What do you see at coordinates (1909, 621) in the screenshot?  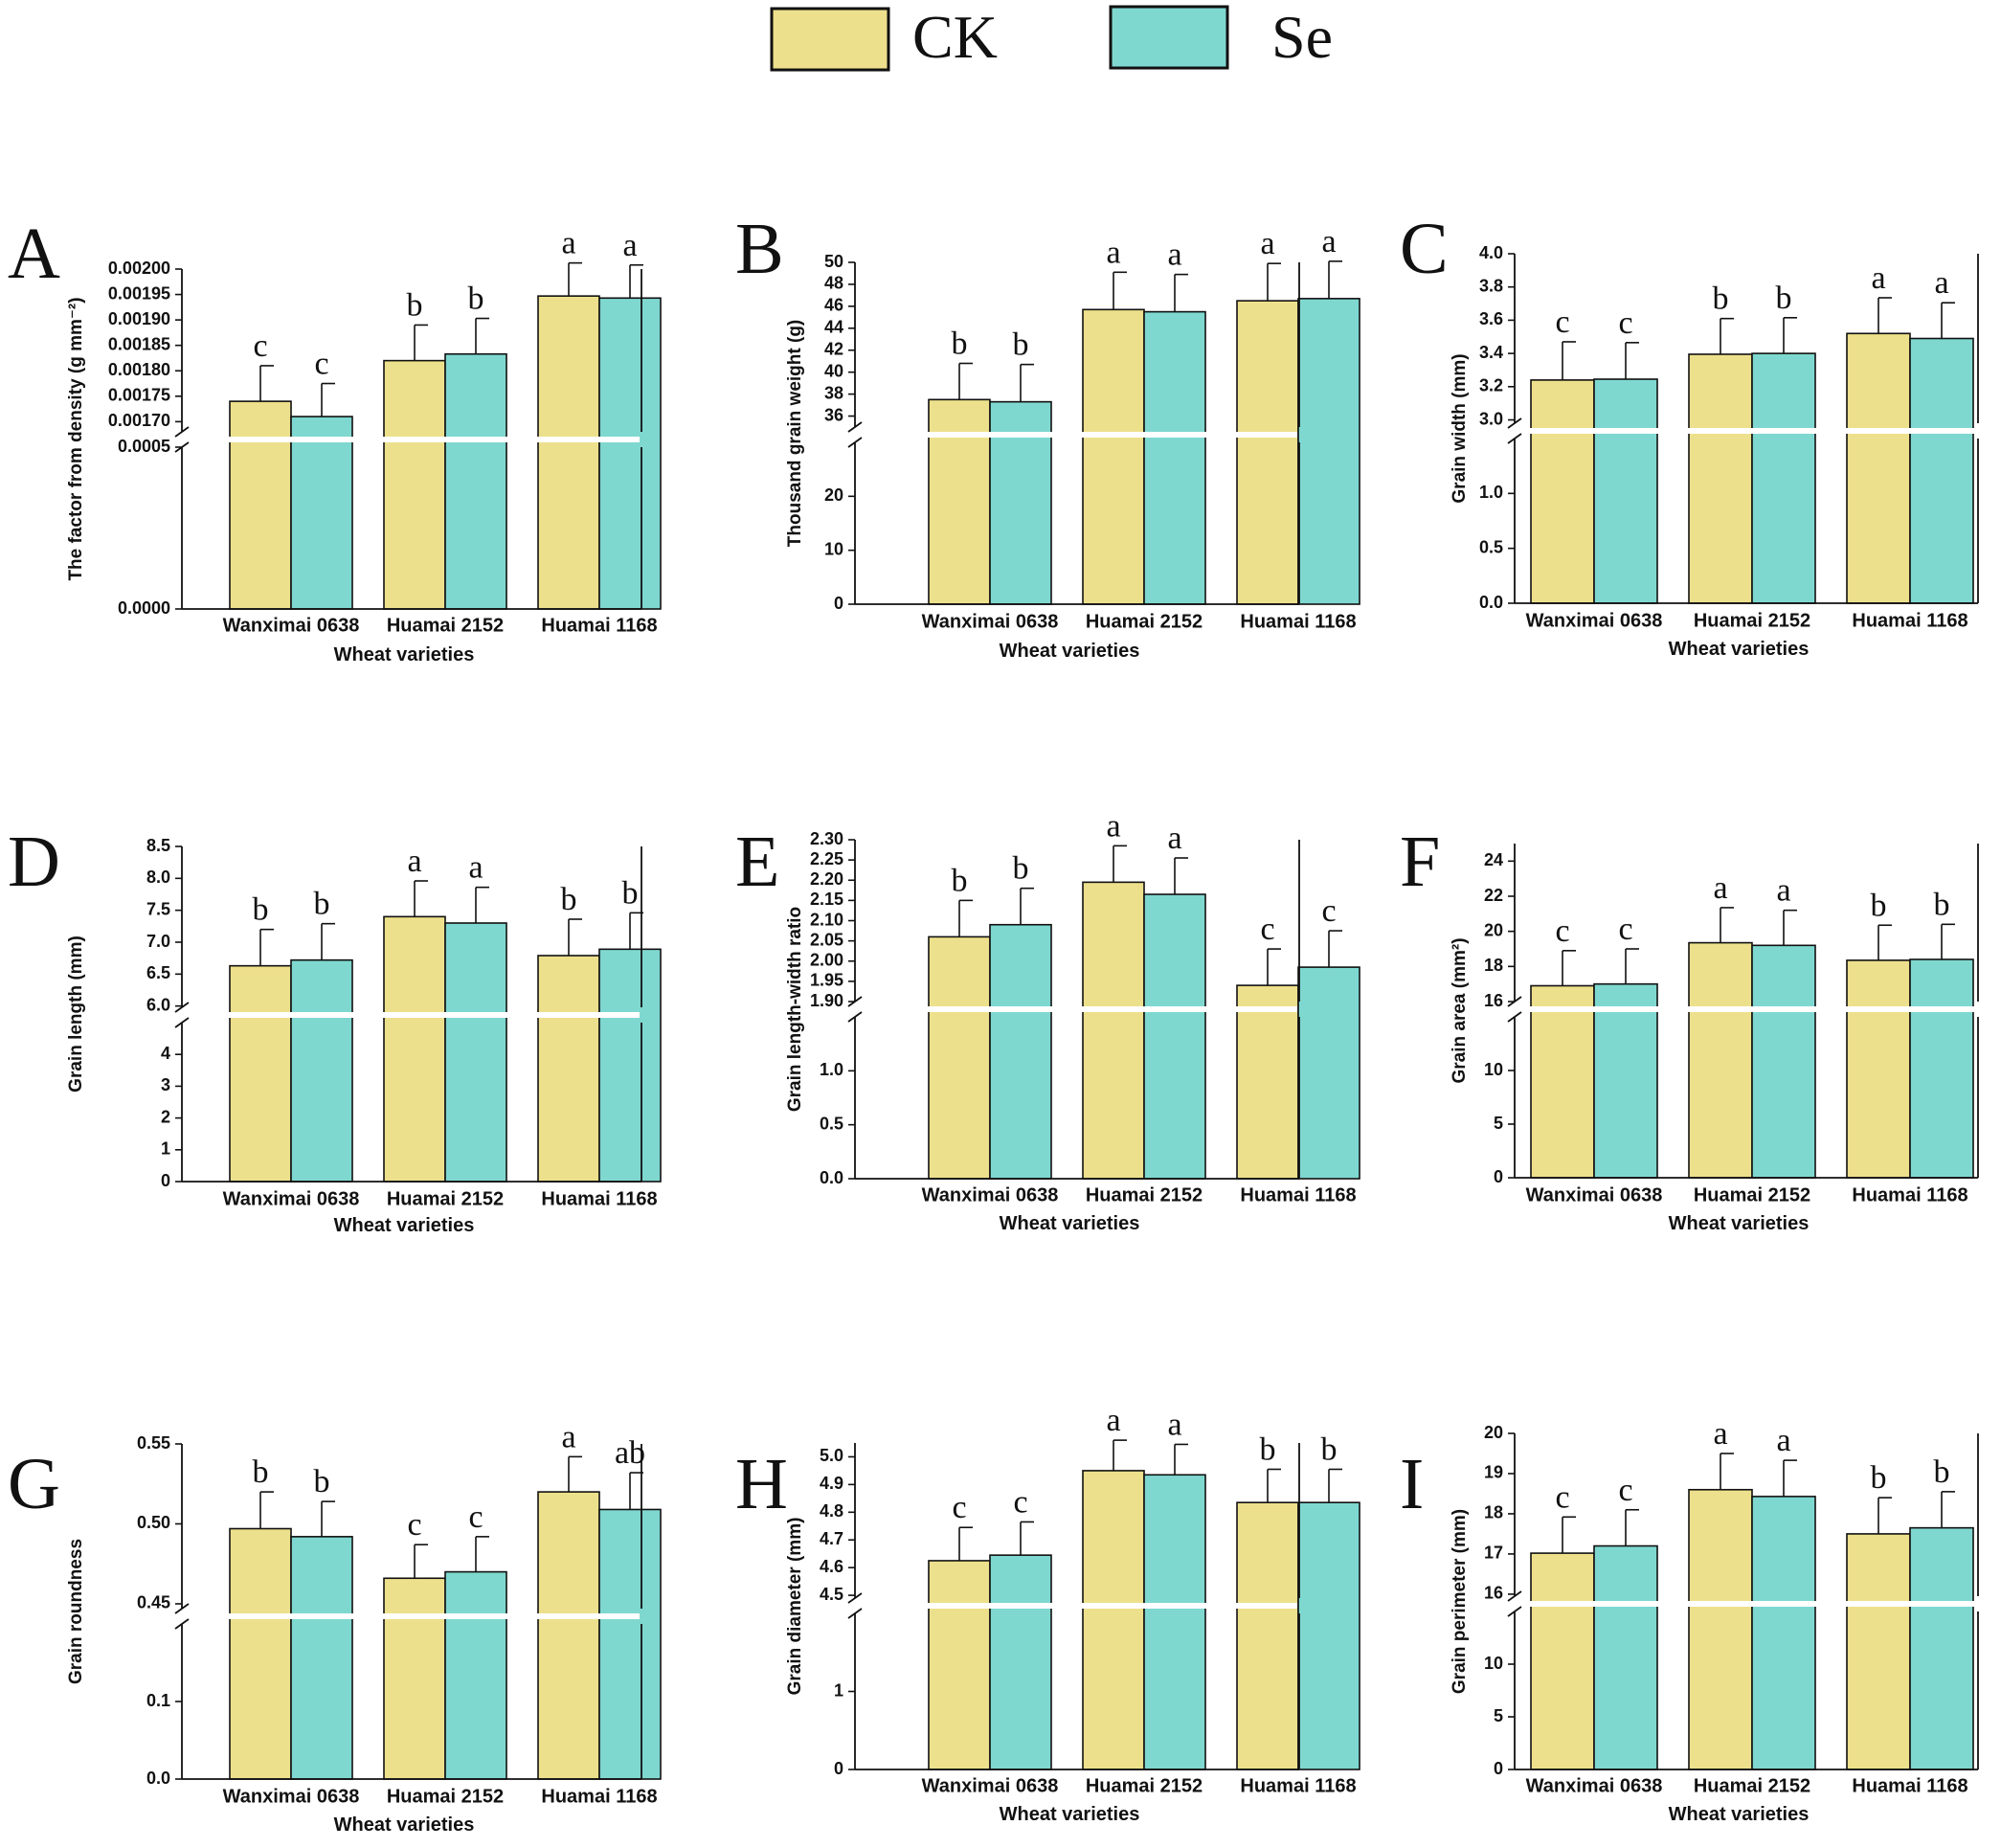 I see `x-tick-label-c-3: Huamai 1168` at bounding box center [1909, 621].